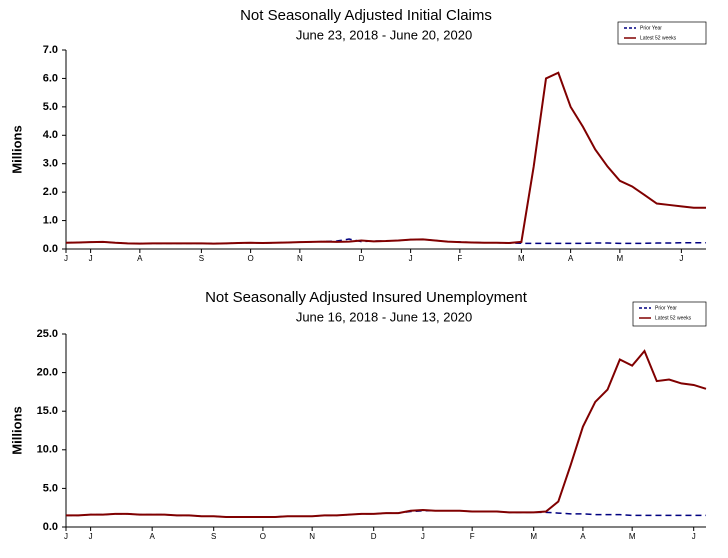 Image resolution: width=728 pixels, height=558 pixels. I want to click on chart-title: Not Seasonally Adjusted Initial Claims, so click(366, 15).